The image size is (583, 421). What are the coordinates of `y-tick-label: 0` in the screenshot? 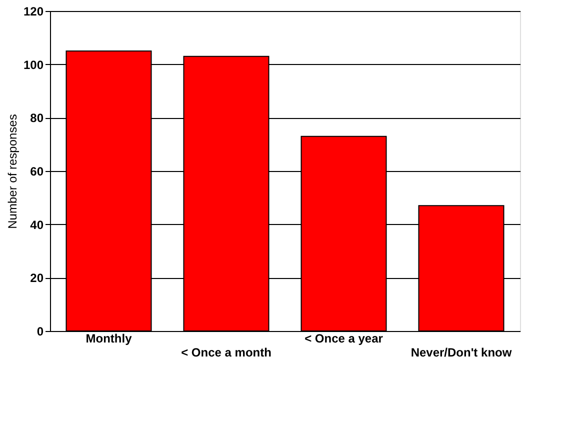 It's located at (40, 331).